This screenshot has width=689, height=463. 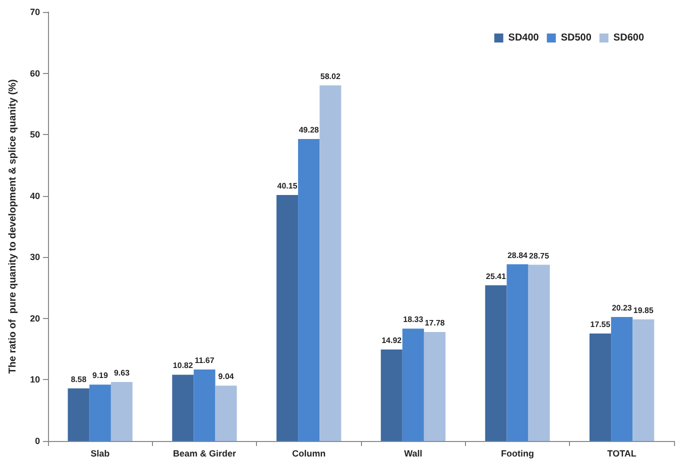 I want to click on data-label: 28.84, so click(x=517, y=255).